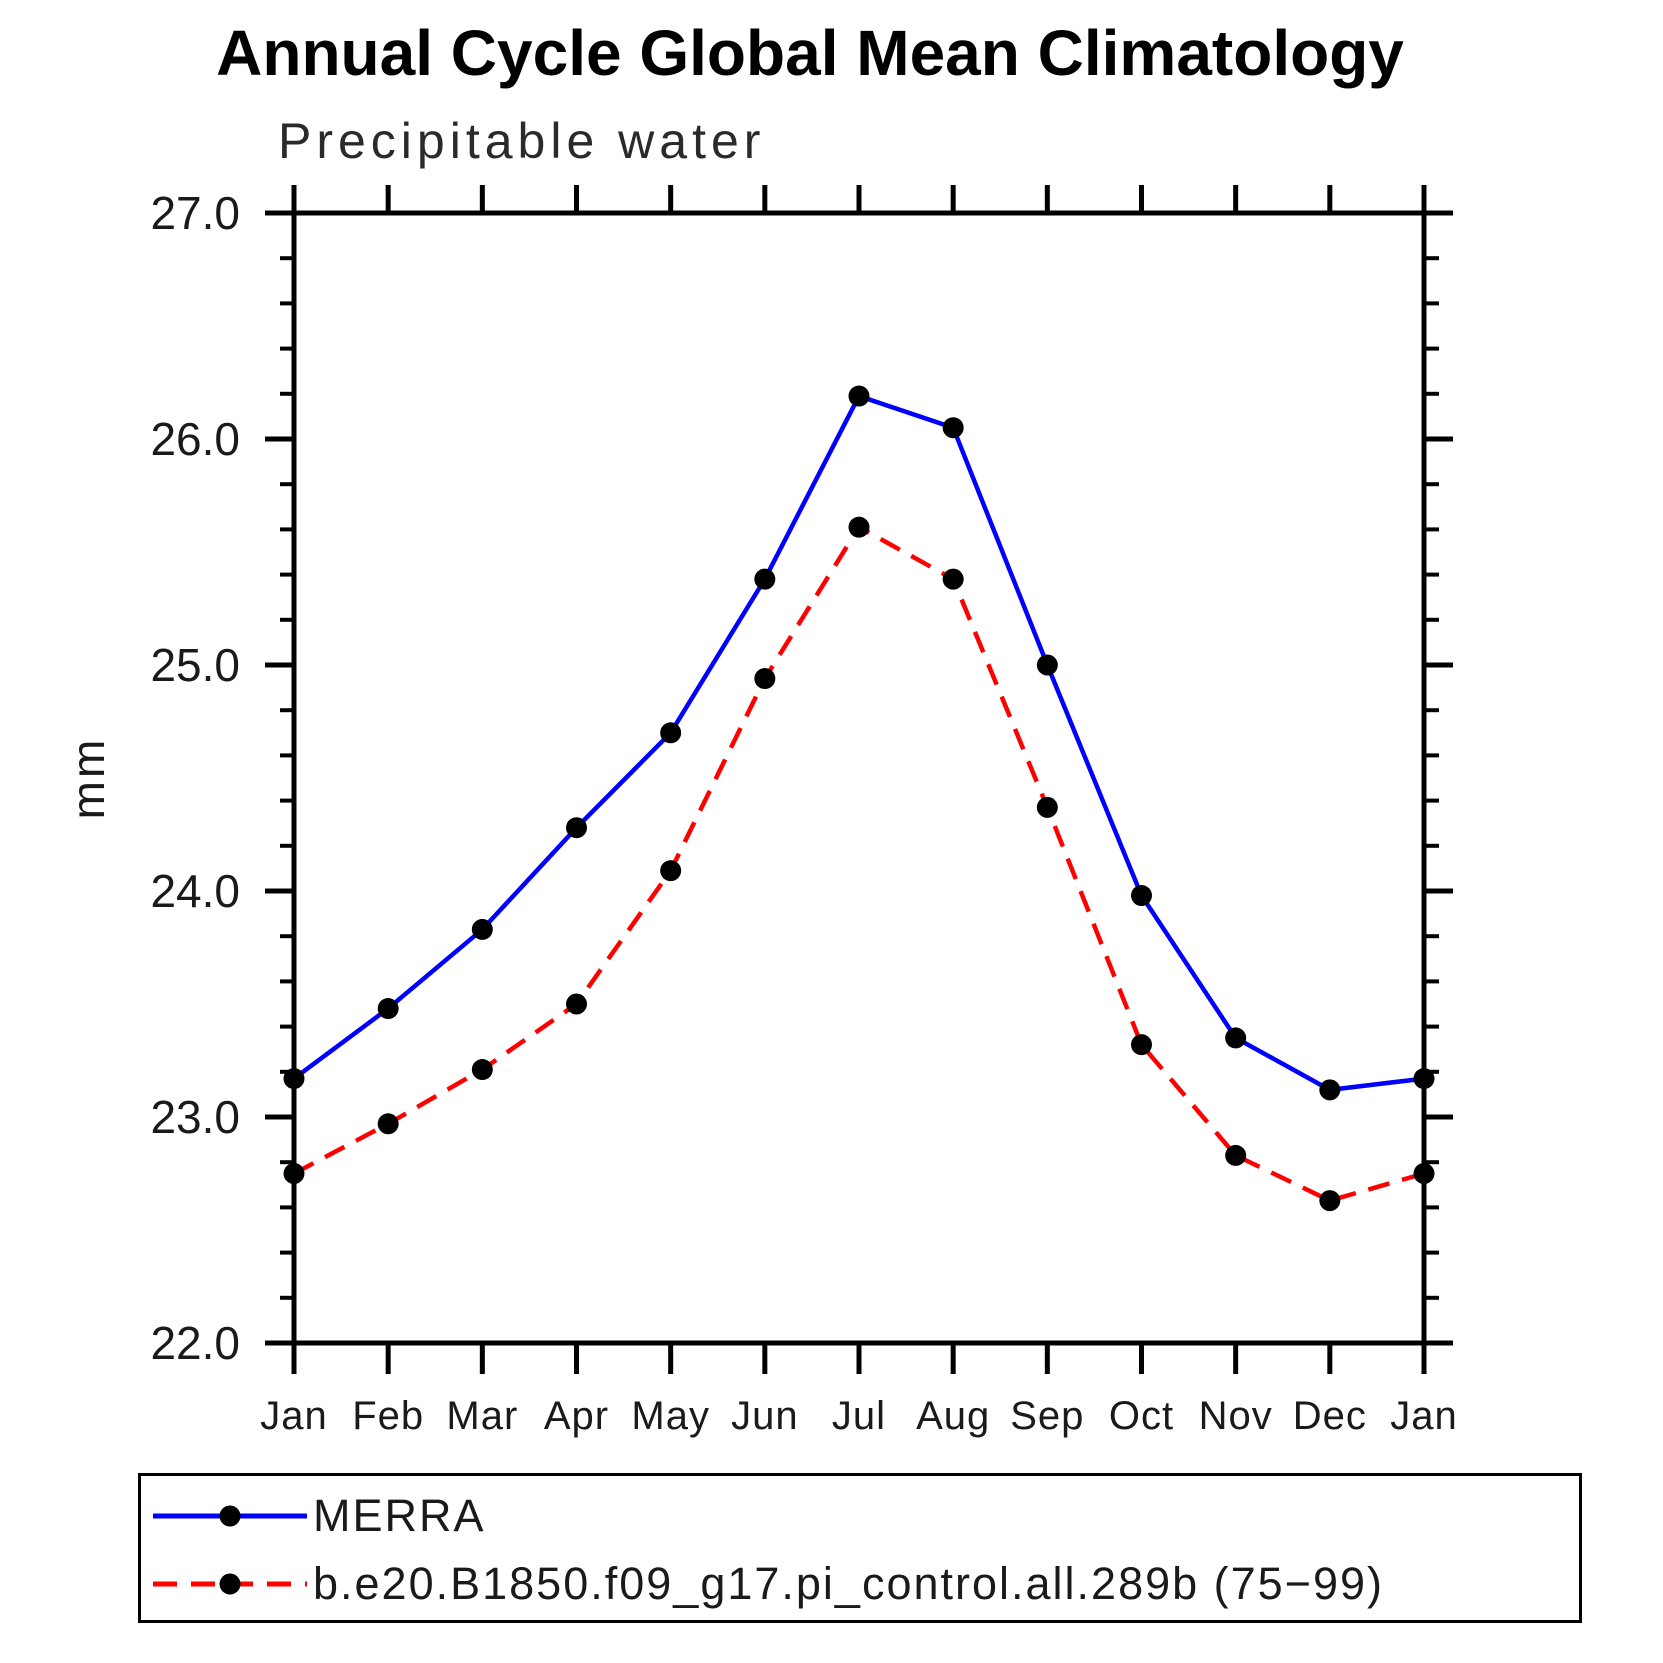 Image resolution: width=1663 pixels, height=1663 pixels. What do you see at coordinates (859, 1416) in the screenshot?
I see `x-tick-label: Jul` at bounding box center [859, 1416].